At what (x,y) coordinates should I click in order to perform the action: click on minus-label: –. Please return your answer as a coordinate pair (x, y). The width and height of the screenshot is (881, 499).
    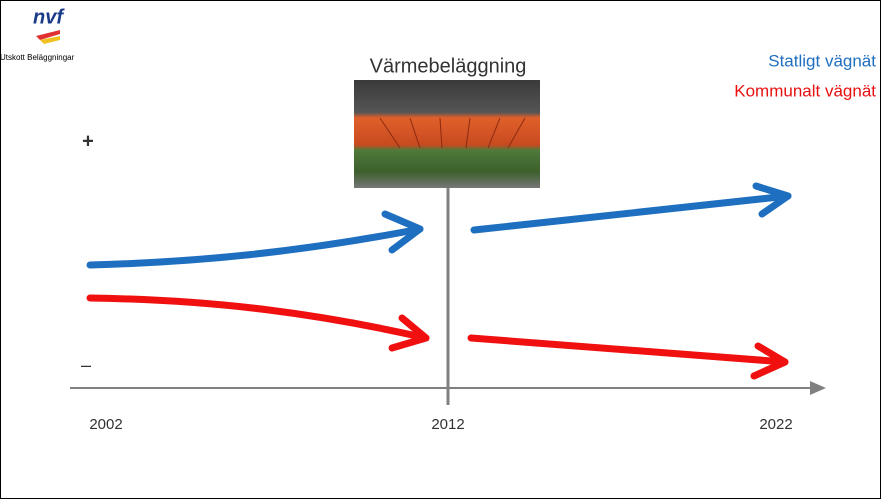
    Looking at the image, I should click on (86, 365).